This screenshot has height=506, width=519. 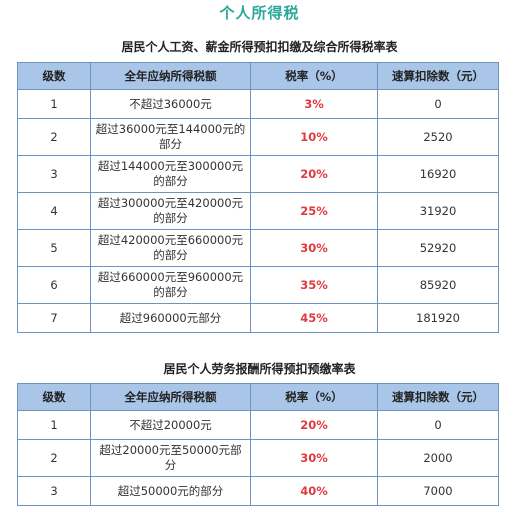 I want to click on rate-cell: 10%, so click(x=314, y=137).